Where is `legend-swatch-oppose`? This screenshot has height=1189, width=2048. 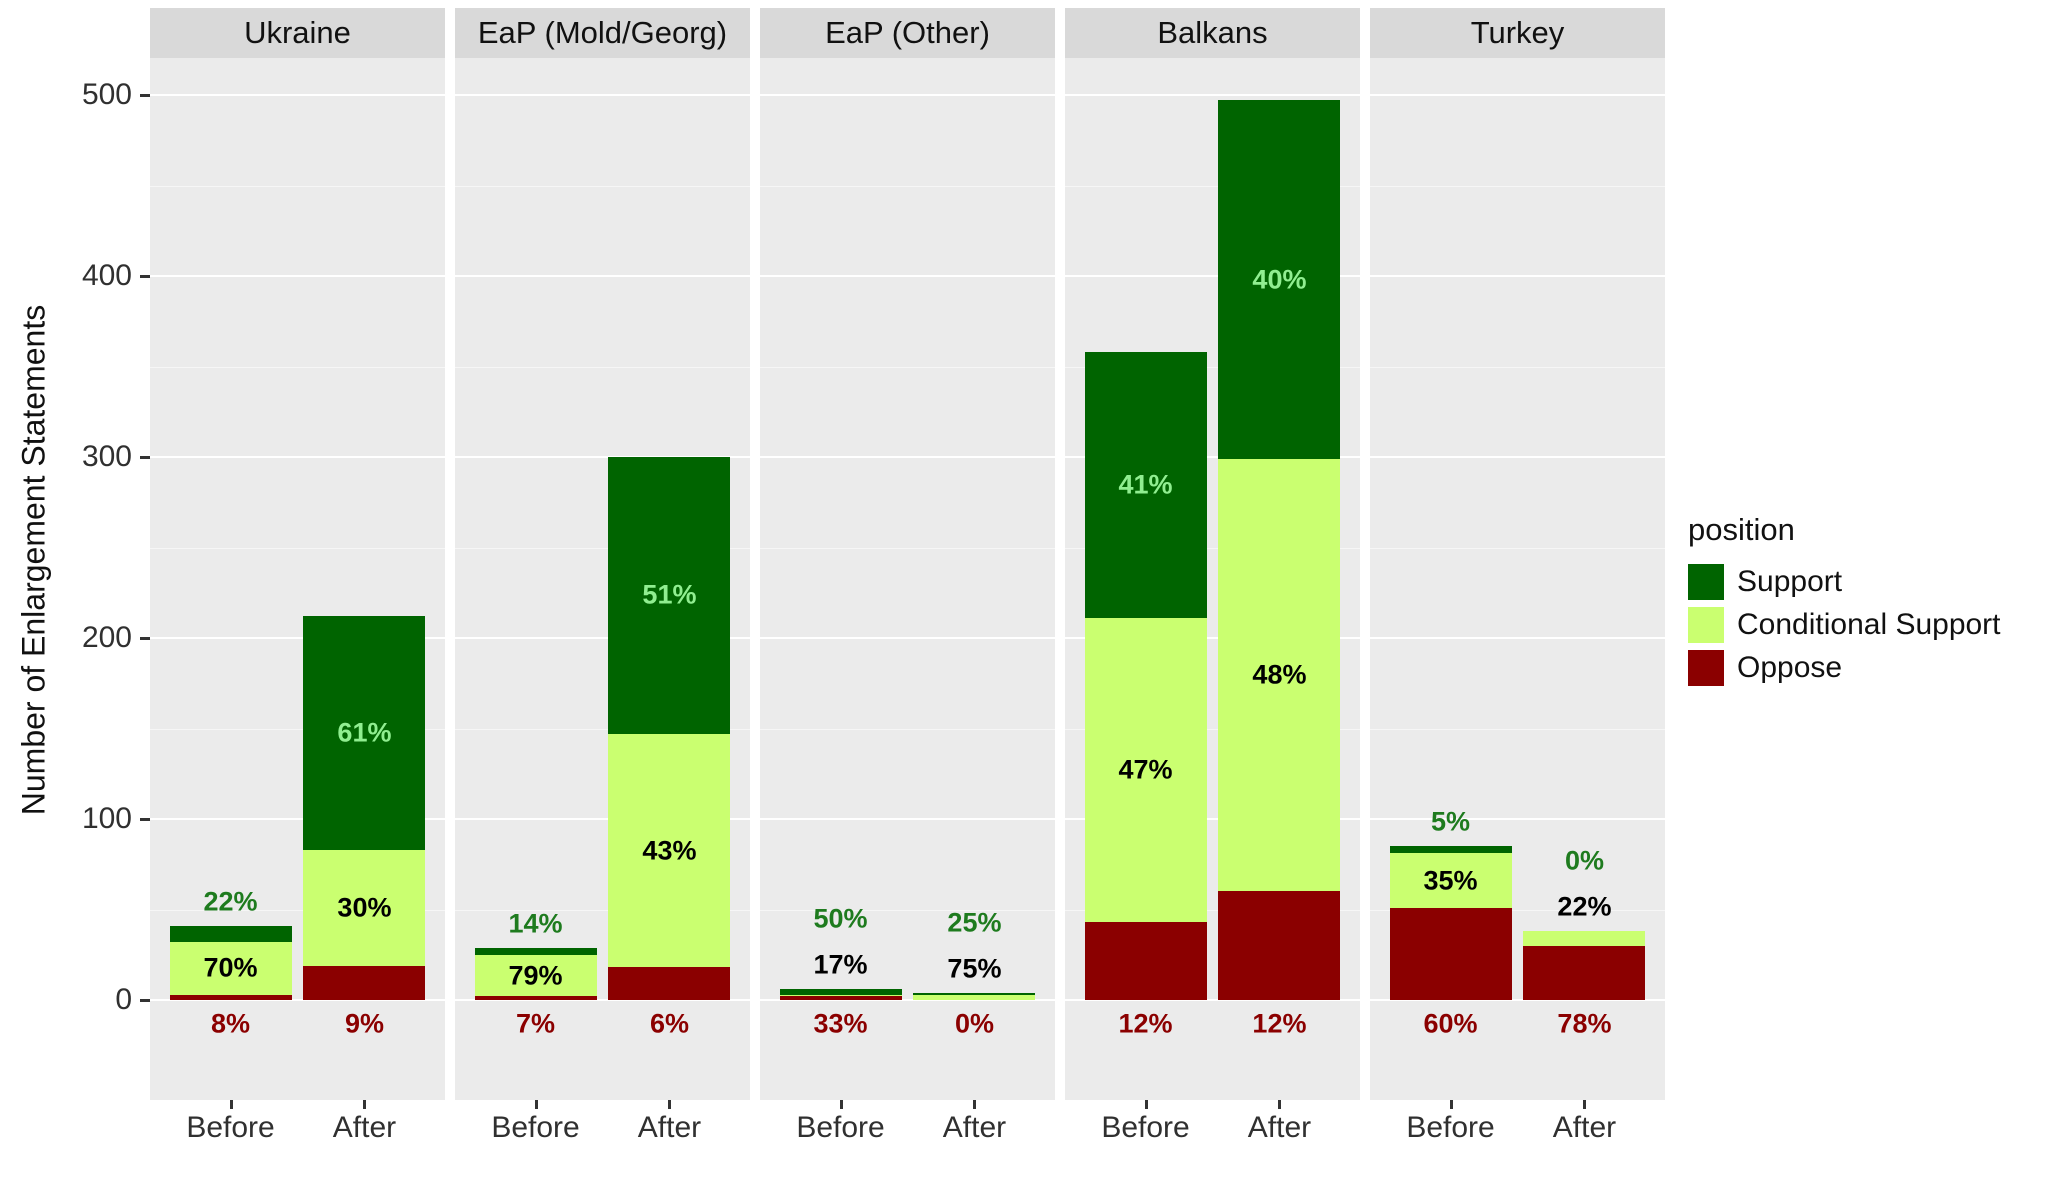 legend-swatch-oppose is located at coordinates (1706, 668).